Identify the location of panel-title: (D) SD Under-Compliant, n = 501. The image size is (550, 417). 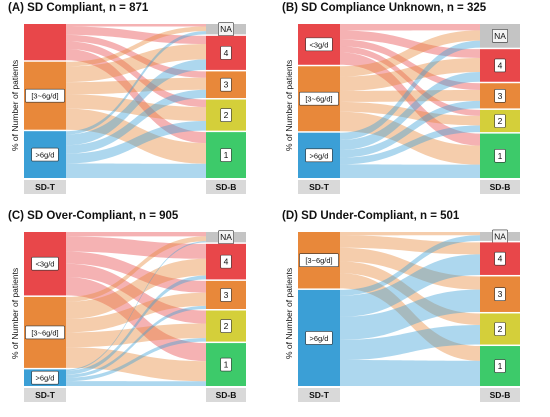
(371, 216).